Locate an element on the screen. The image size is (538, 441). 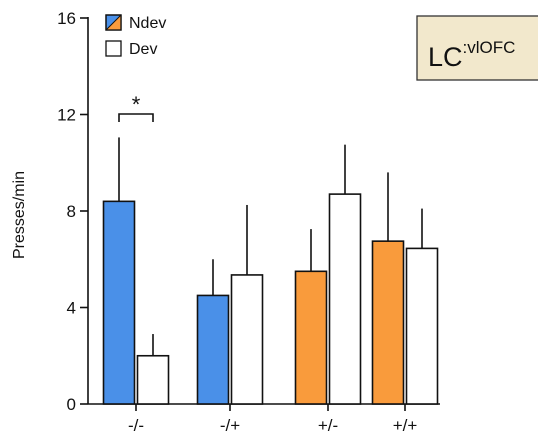
legend-label-ndev: Ndev is located at coordinates (147, 23).